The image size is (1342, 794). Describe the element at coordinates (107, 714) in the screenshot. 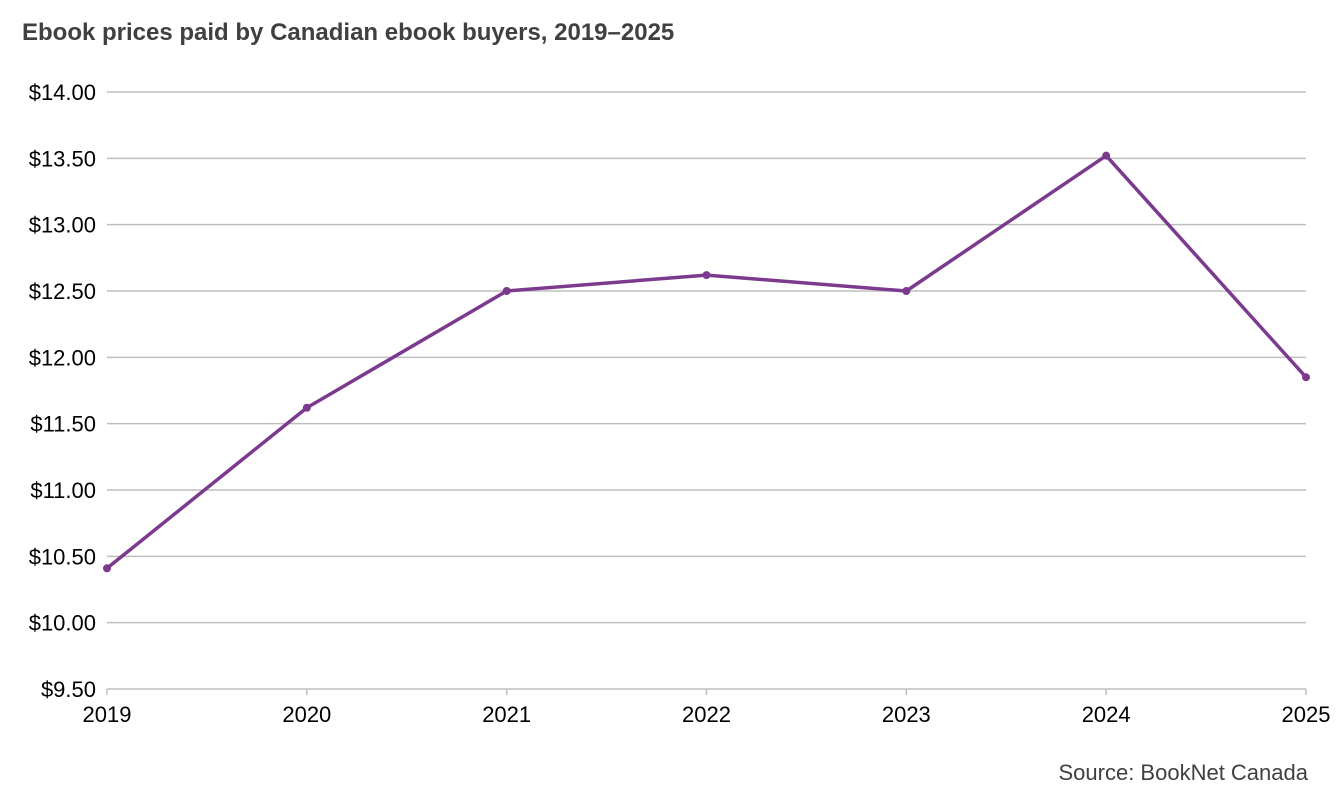

I see `x-tick-label: 2019` at that location.